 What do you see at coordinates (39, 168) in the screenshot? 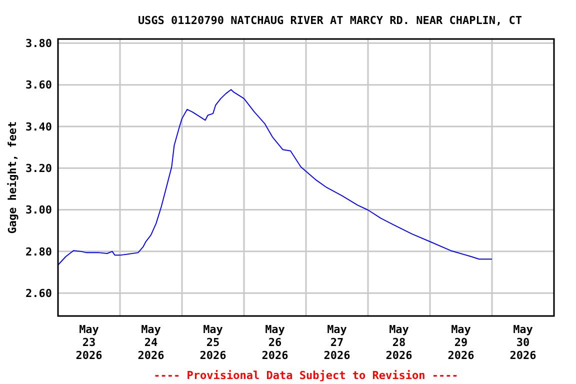
I see `y-tick-label: 3.20` at bounding box center [39, 168].